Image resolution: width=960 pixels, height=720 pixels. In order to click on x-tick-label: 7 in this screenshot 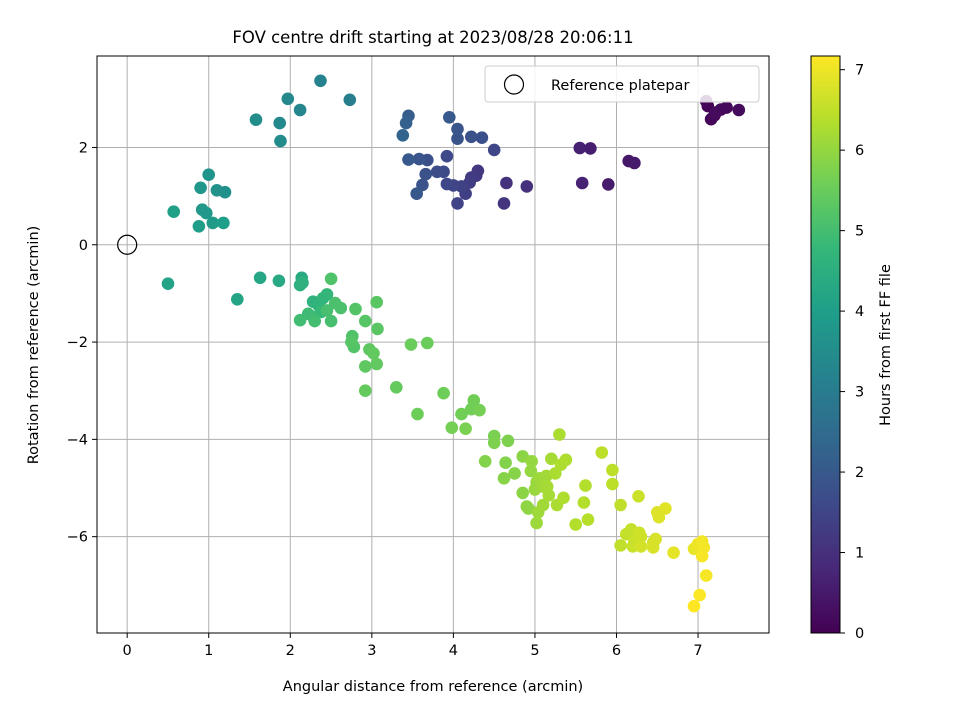, I will do `click(697, 651)`.